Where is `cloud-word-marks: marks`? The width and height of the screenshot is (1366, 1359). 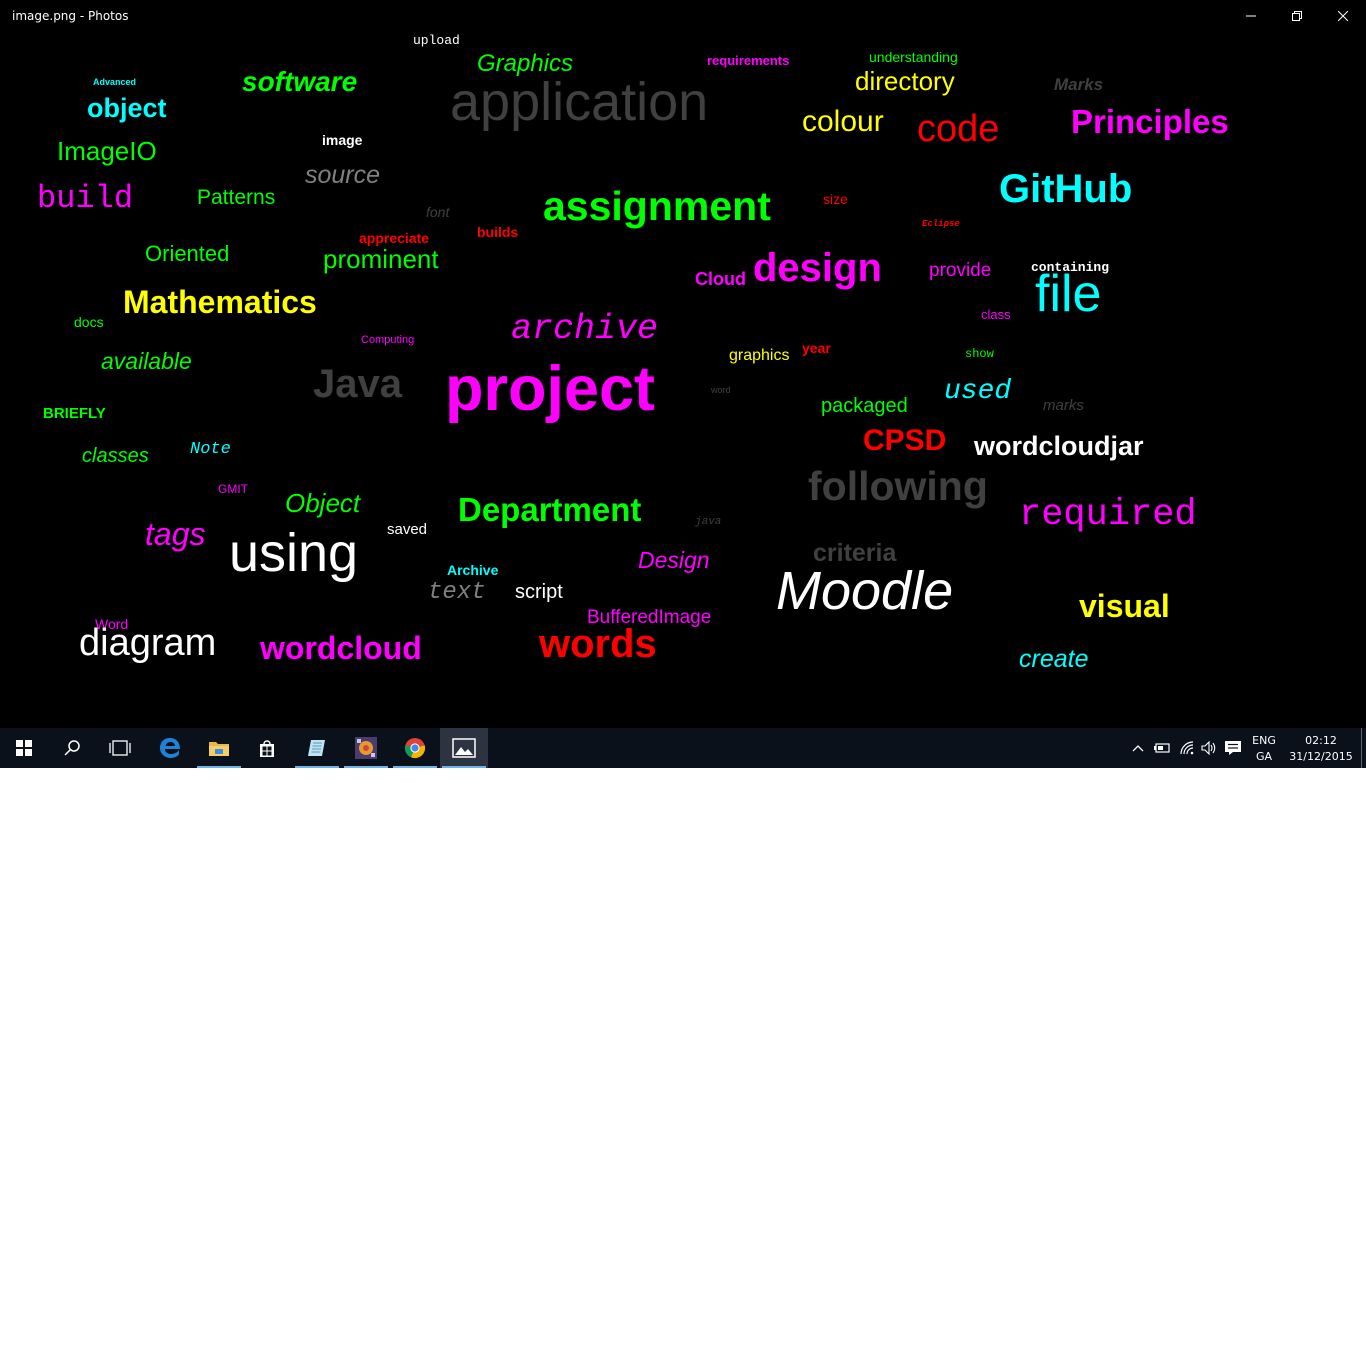
cloud-word-marks: marks is located at coordinates (1063, 405).